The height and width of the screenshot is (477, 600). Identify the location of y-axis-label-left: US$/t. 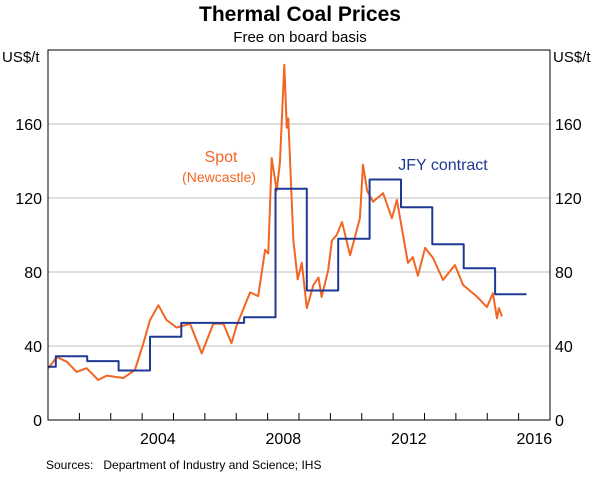
(21, 57).